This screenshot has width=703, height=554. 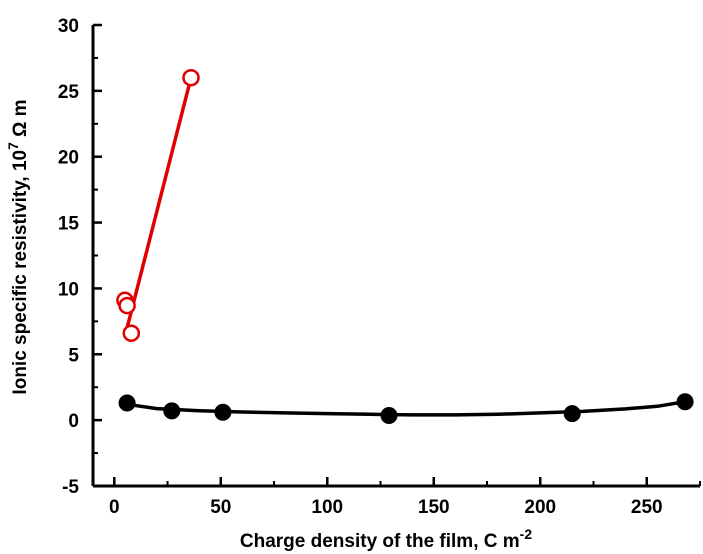 What do you see at coordinates (13, 146) in the screenshot?
I see `y-axis-title-sup: 7` at bounding box center [13, 146].